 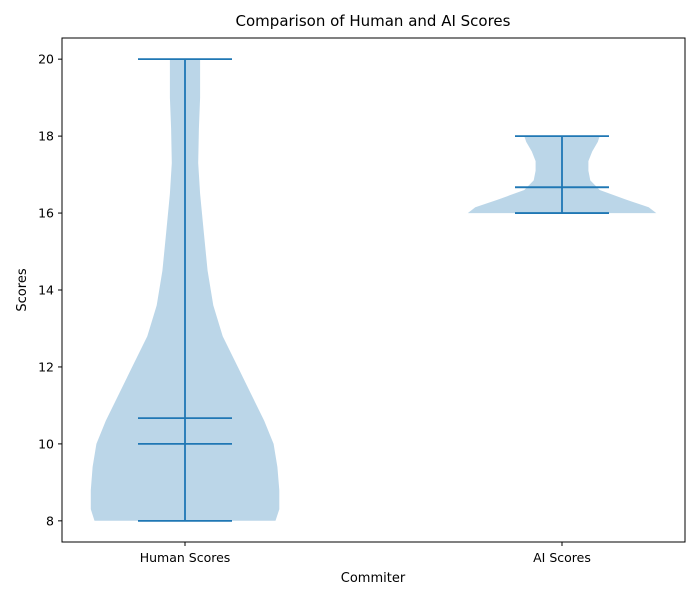 What do you see at coordinates (22, 289) in the screenshot?
I see `y-axis-label: Scores` at bounding box center [22, 289].